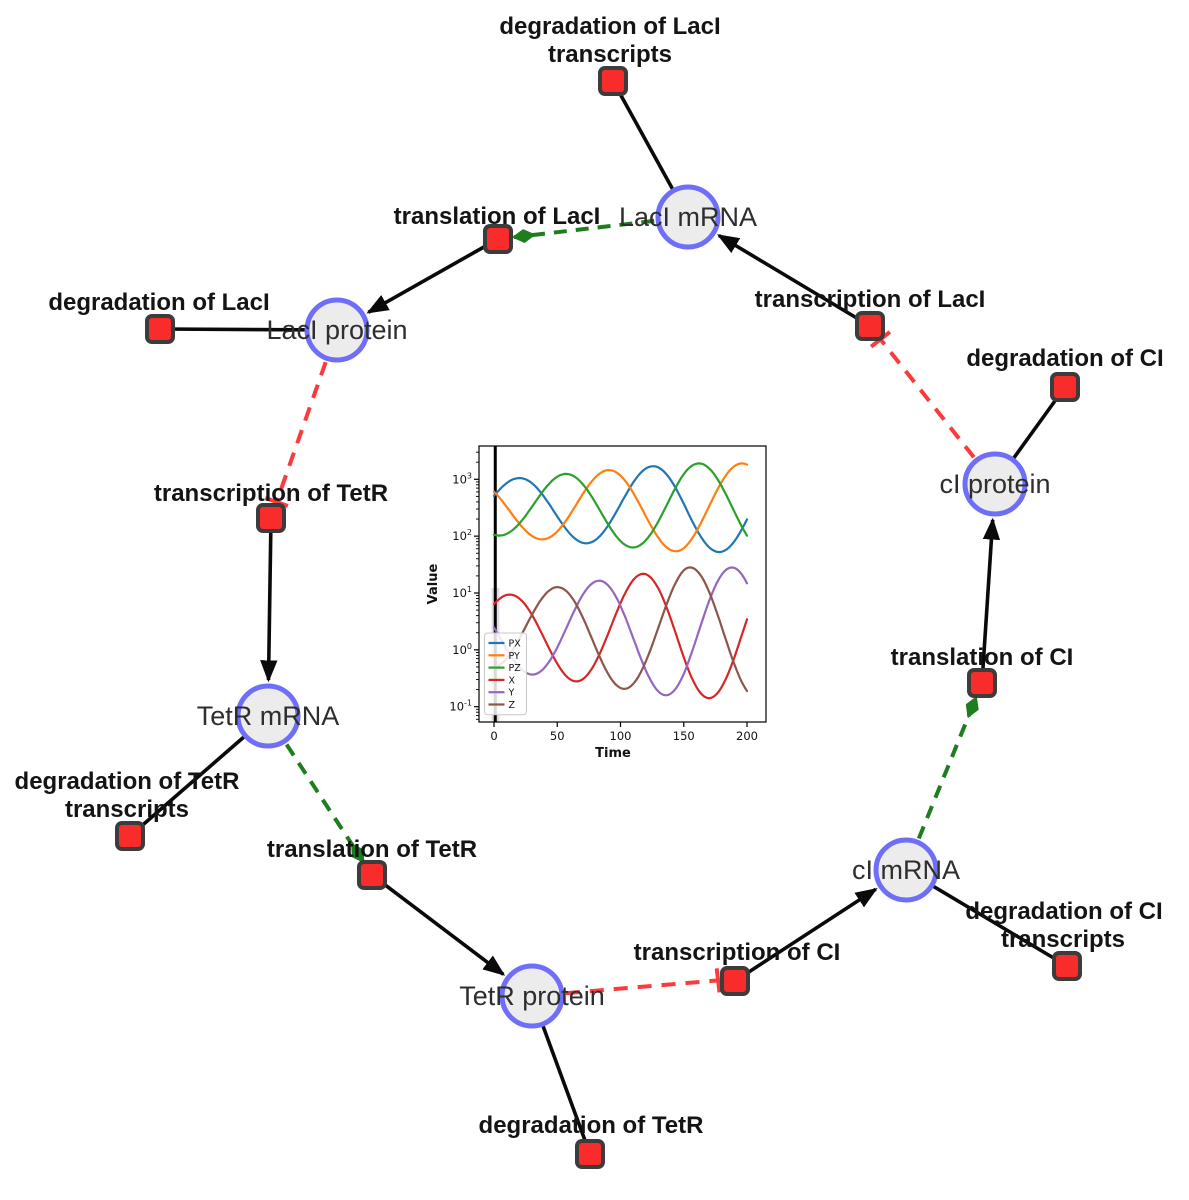 The width and height of the screenshot is (1189, 1200). Describe the element at coordinates (497, 216) in the screenshot. I see `label-translation-lacI: translation of LacI` at that location.